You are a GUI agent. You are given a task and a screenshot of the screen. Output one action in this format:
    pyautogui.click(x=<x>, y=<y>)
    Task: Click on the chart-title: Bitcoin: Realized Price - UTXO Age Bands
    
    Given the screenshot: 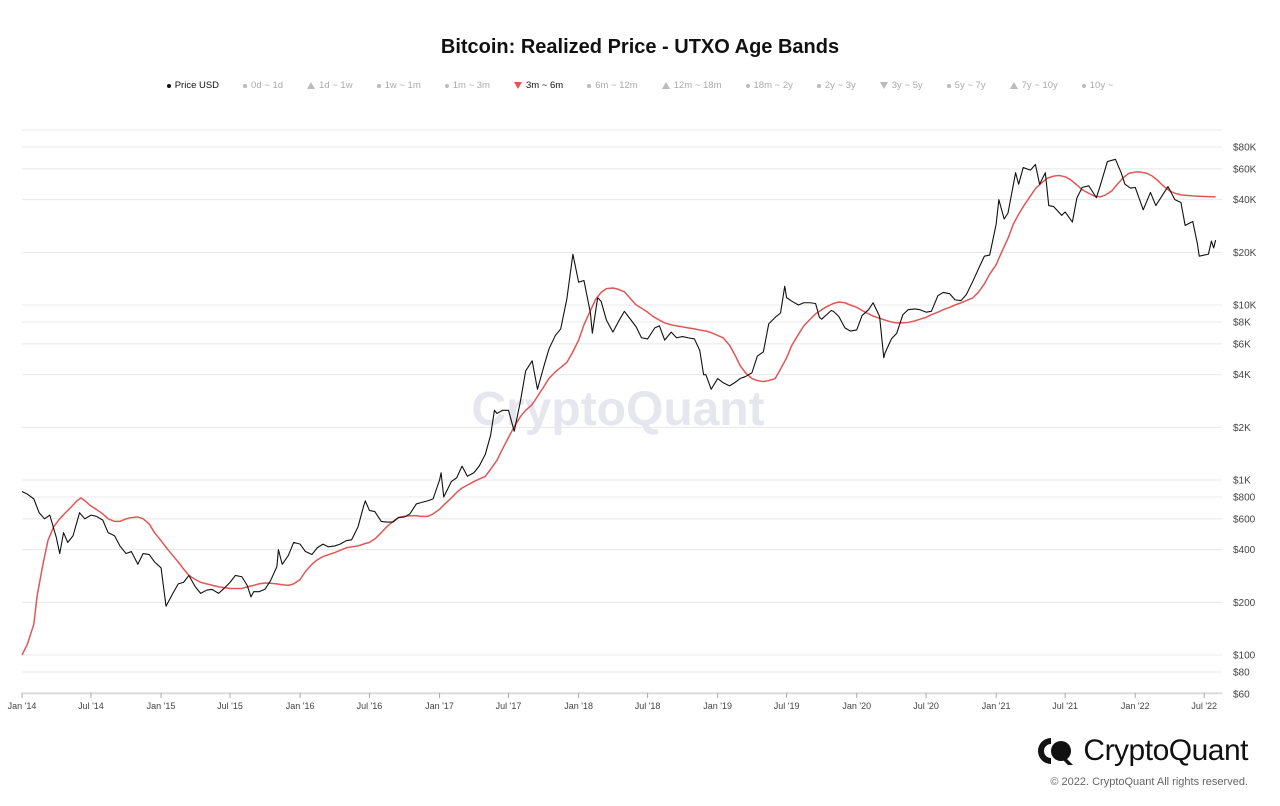 What is the action you would take?
    pyautogui.click(x=640, y=47)
    